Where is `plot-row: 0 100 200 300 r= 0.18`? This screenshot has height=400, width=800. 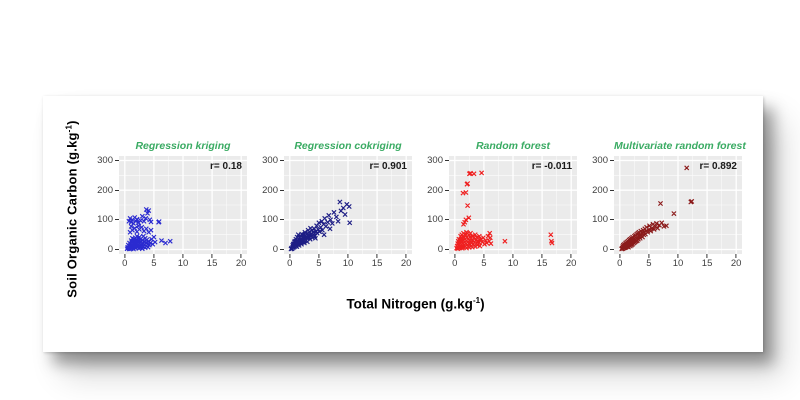
plot-row: 0 100 200 300 r= 0.18 is located at coordinates (168, 205).